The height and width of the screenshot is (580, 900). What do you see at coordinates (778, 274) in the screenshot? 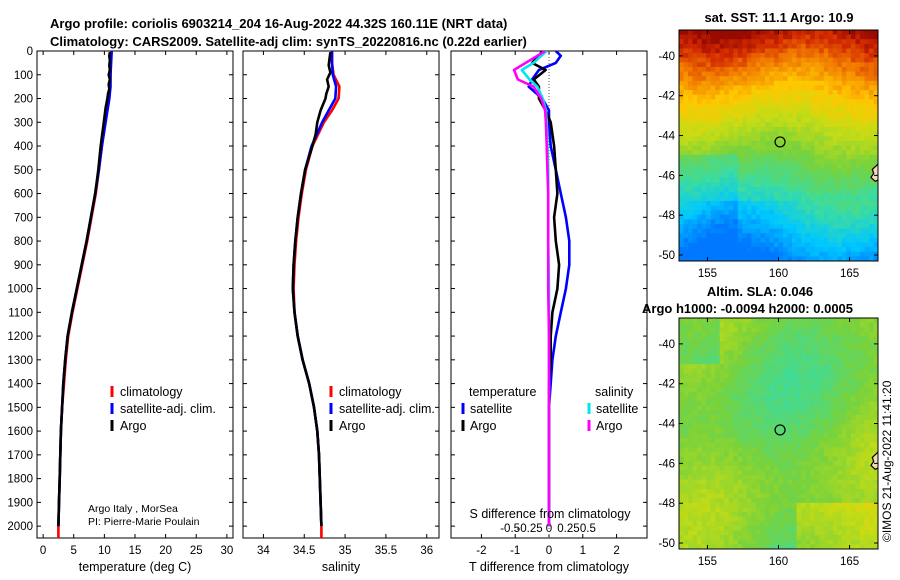
I see `lon-tick-label: 160` at bounding box center [778, 274].